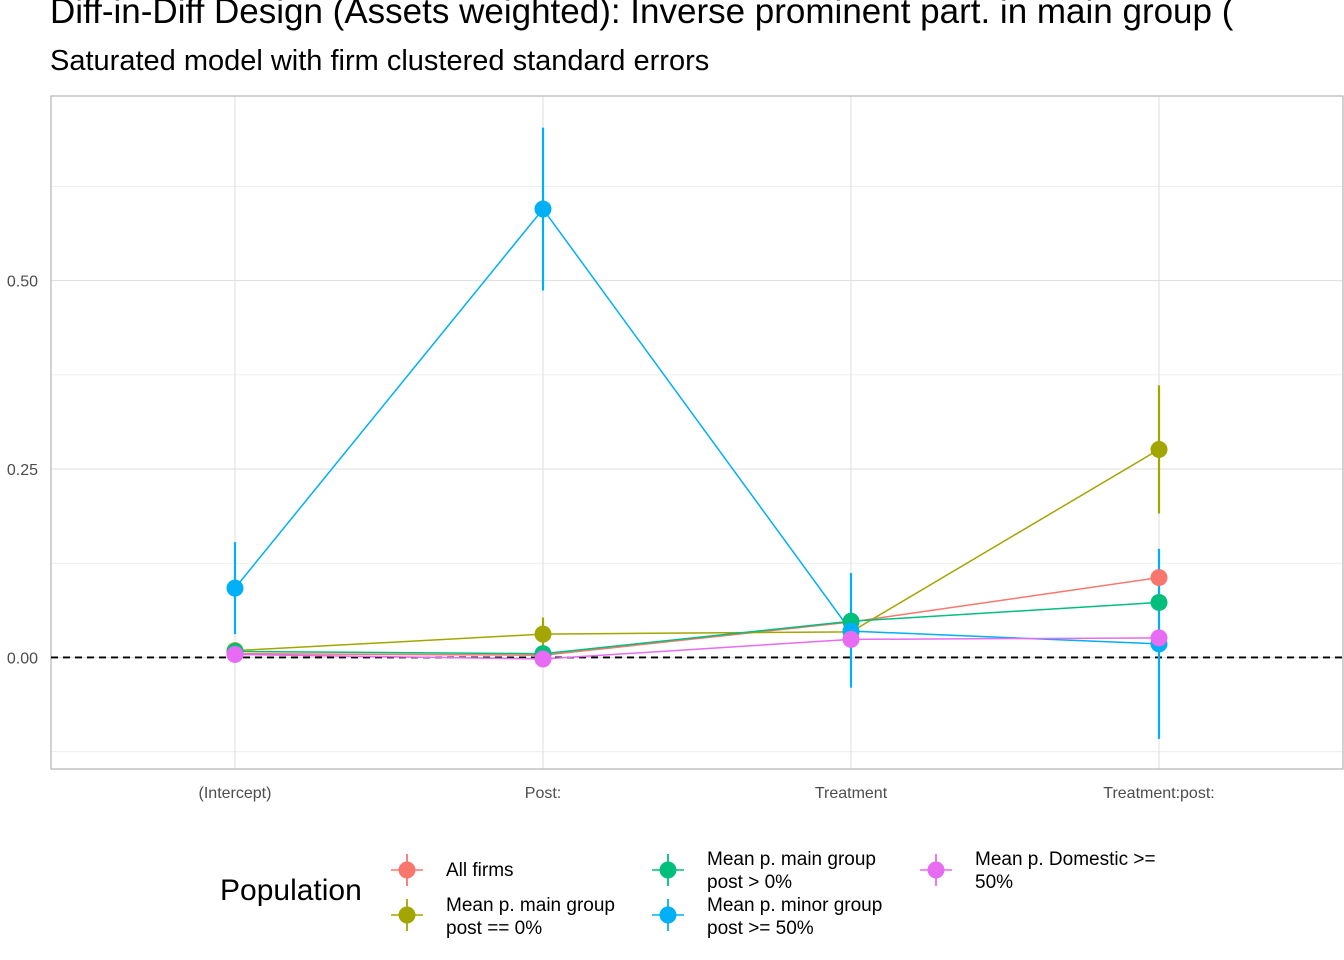  I want to click on x-tick-label: Treatment:post:, so click(1158, 793).